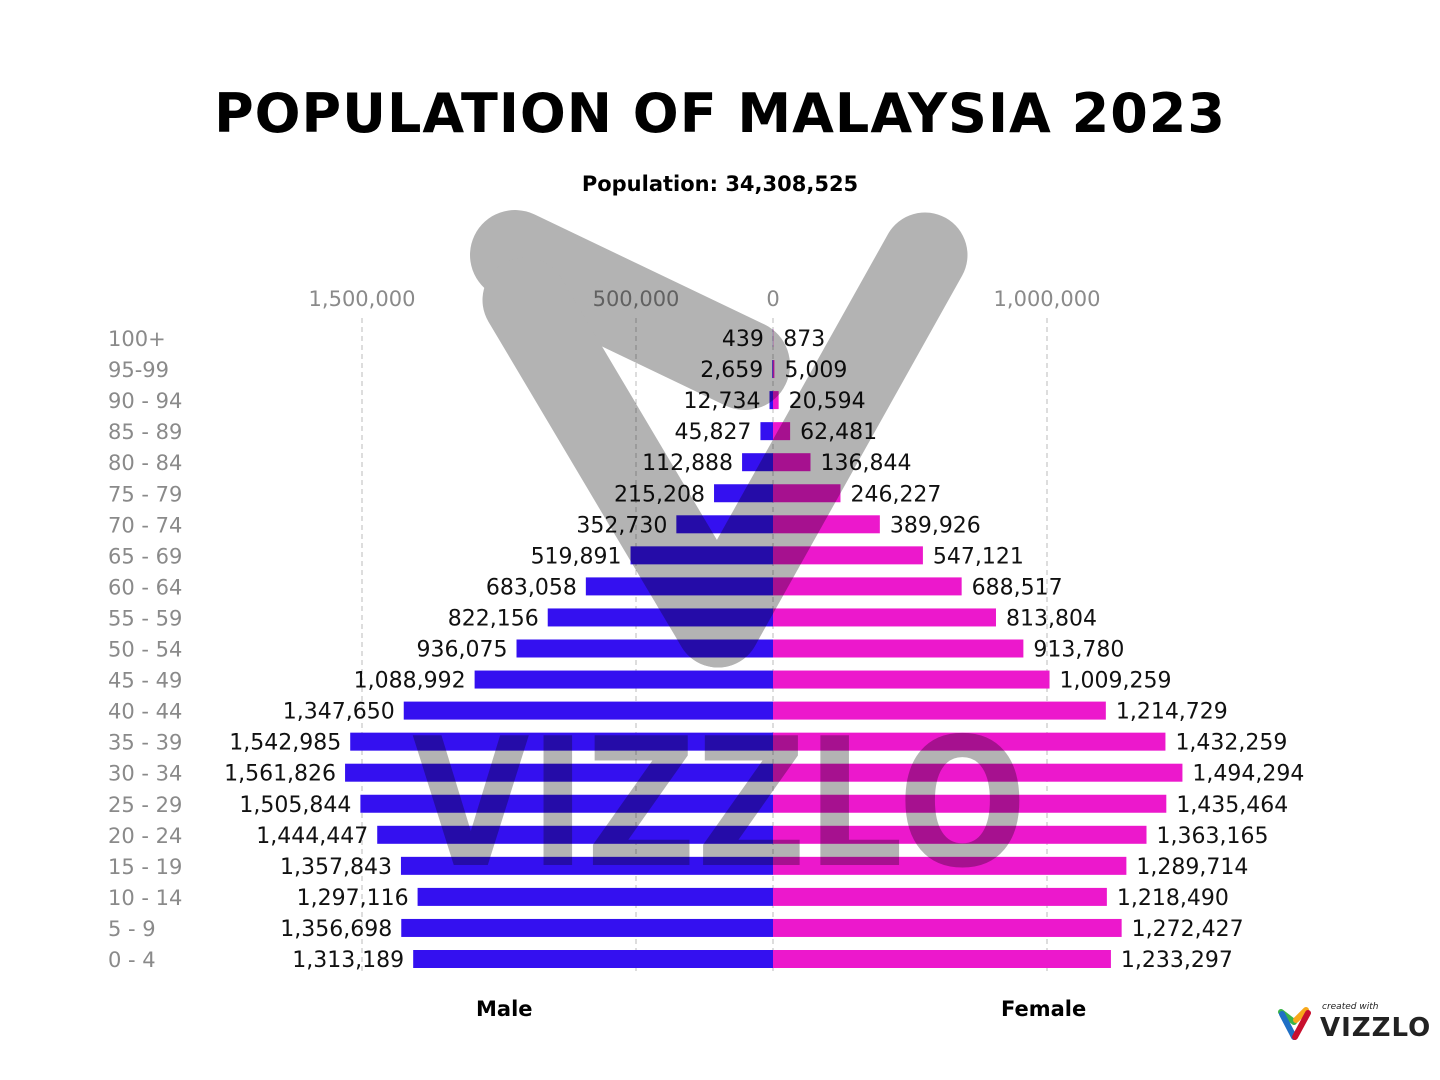  I want to click on age-group-label: 40 - 44, so click(145, 712).